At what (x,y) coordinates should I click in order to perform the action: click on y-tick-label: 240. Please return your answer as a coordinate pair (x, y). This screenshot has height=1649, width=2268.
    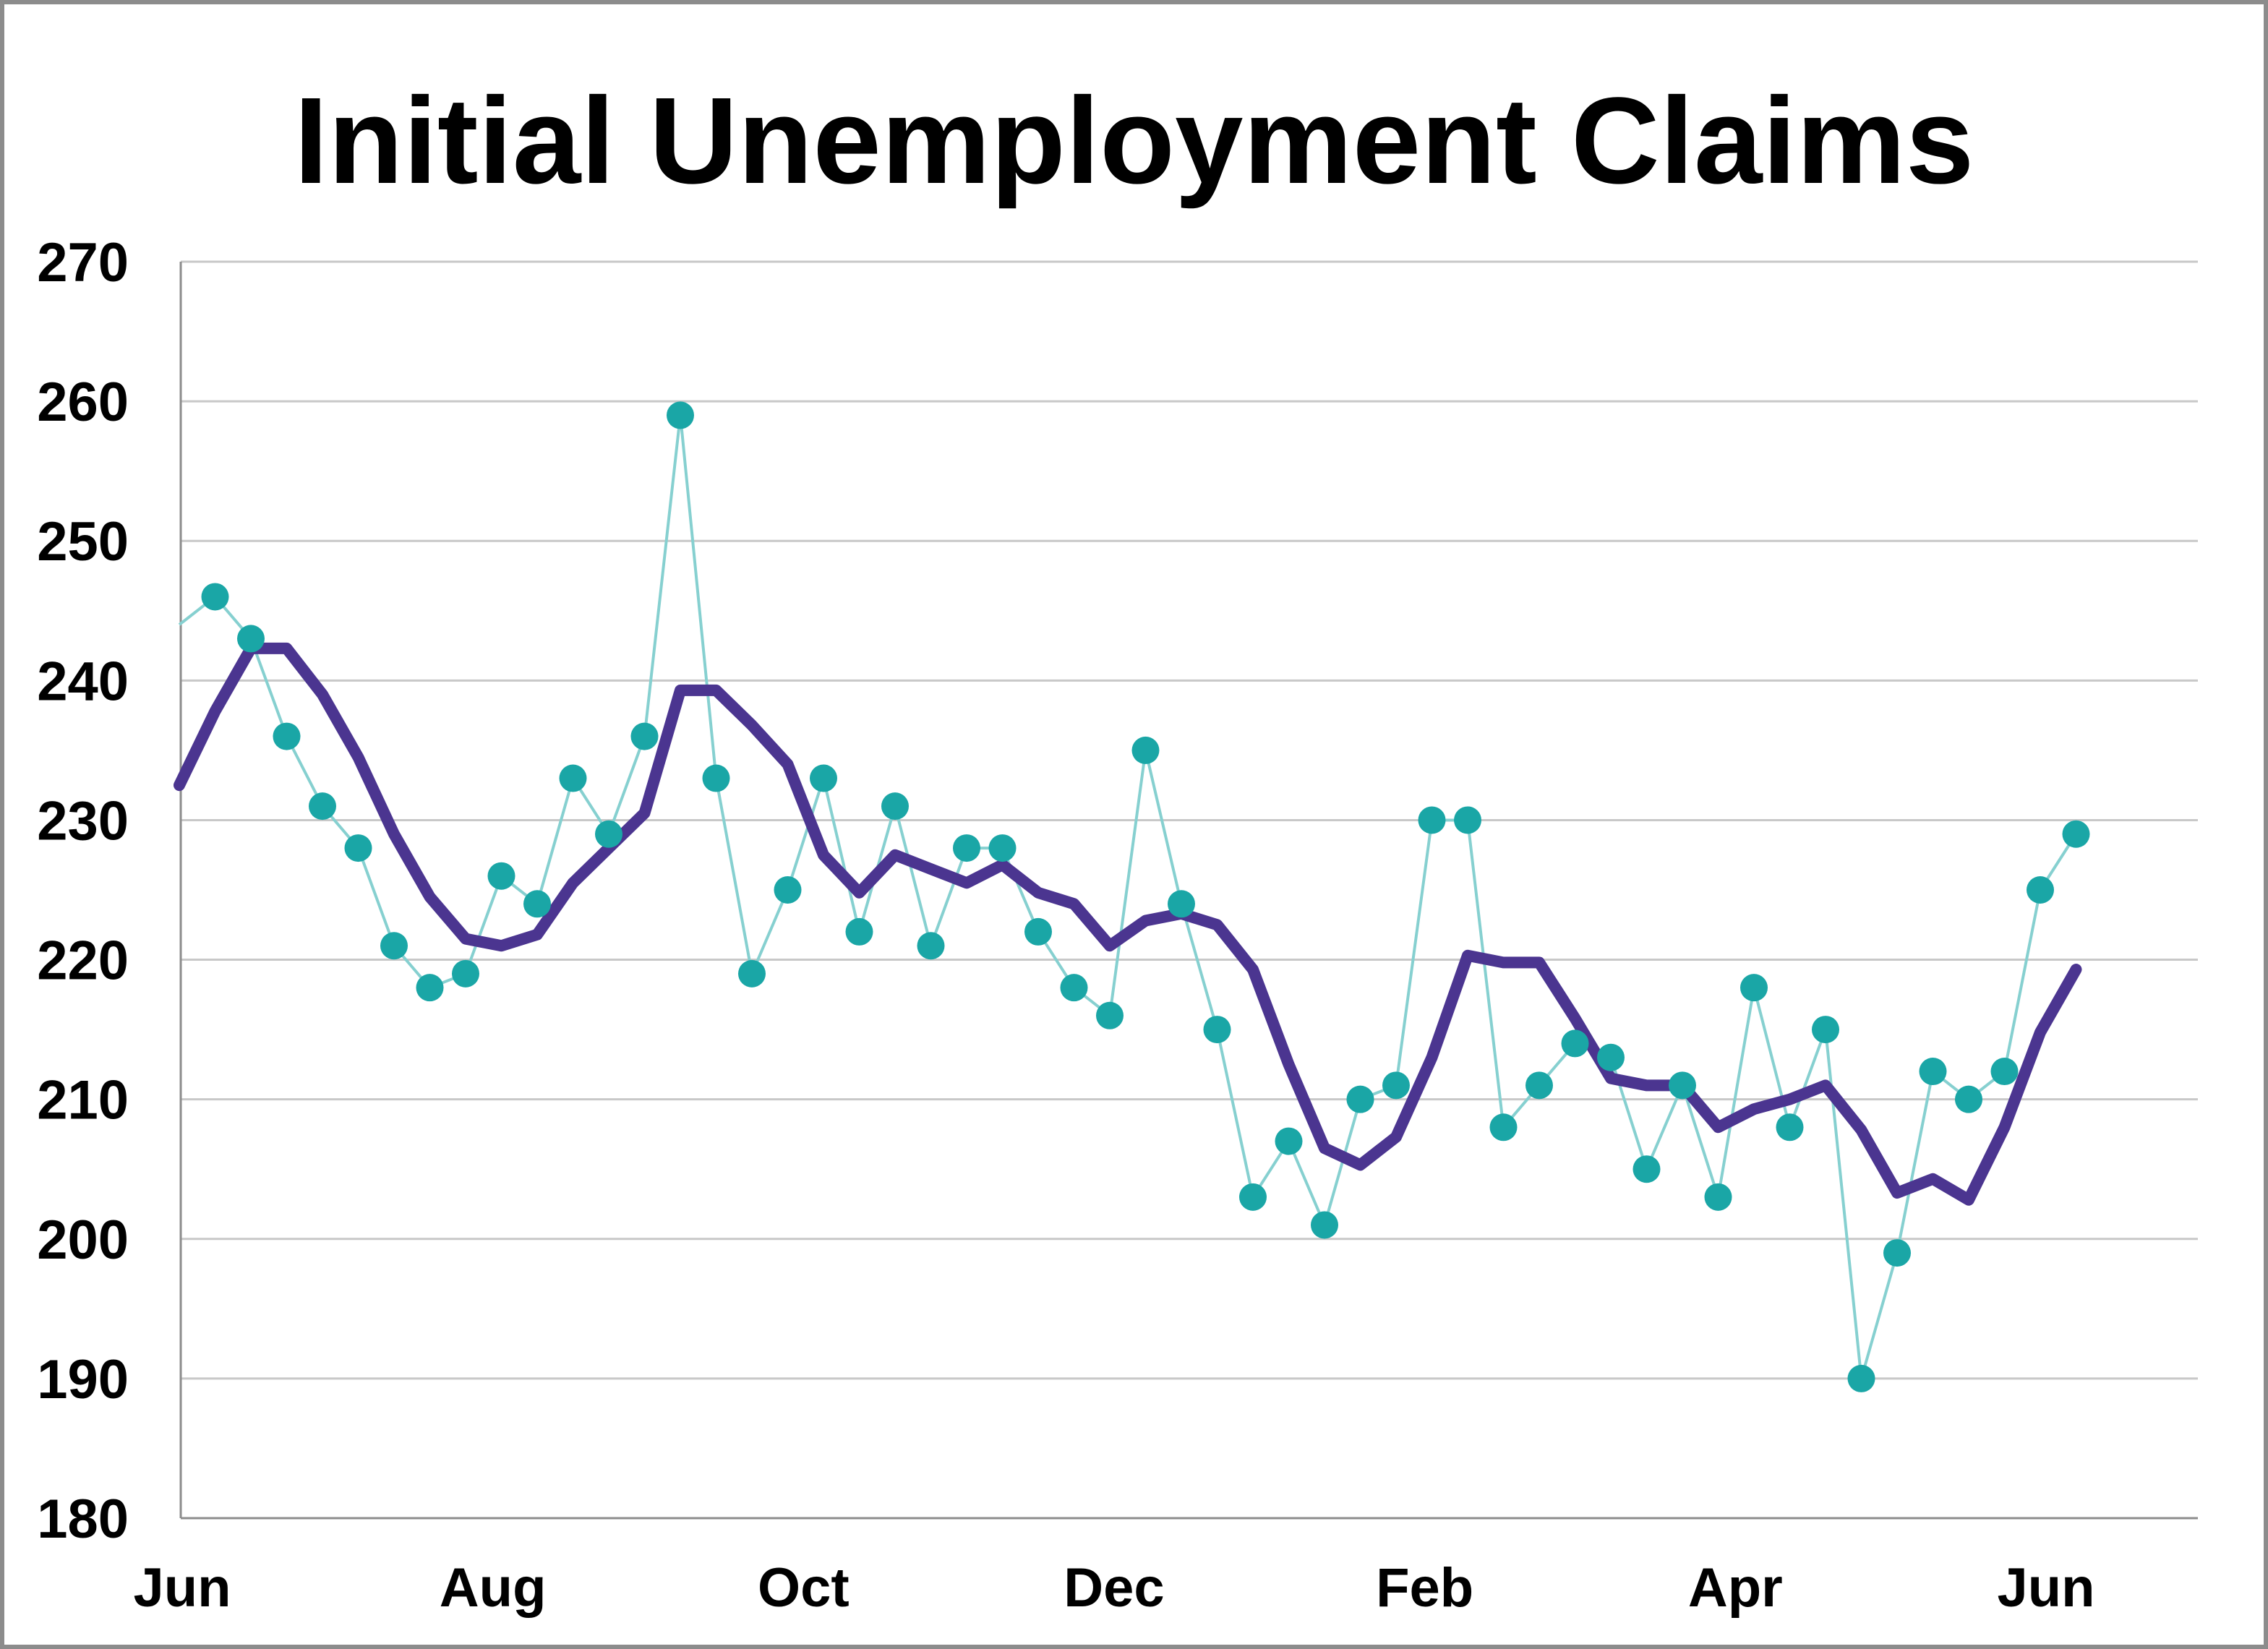
    Looking at the image, I should click on (83, 681).